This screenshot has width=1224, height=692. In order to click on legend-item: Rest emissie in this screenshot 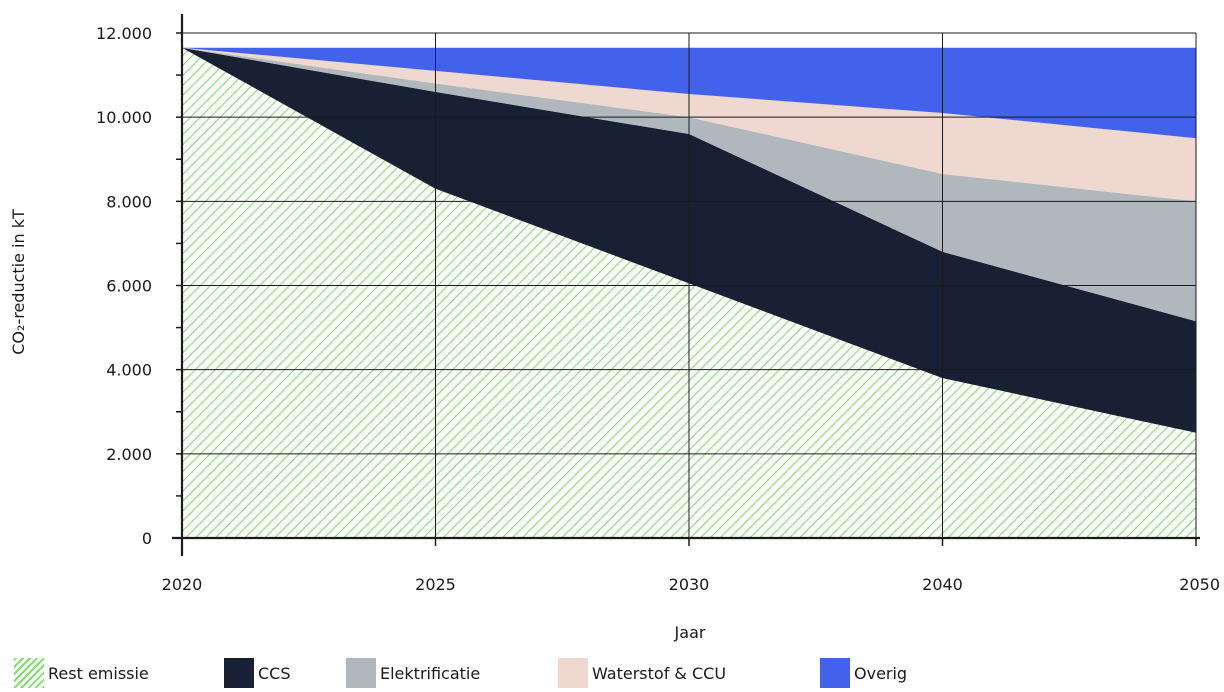, I will do `click(119, 673)`.